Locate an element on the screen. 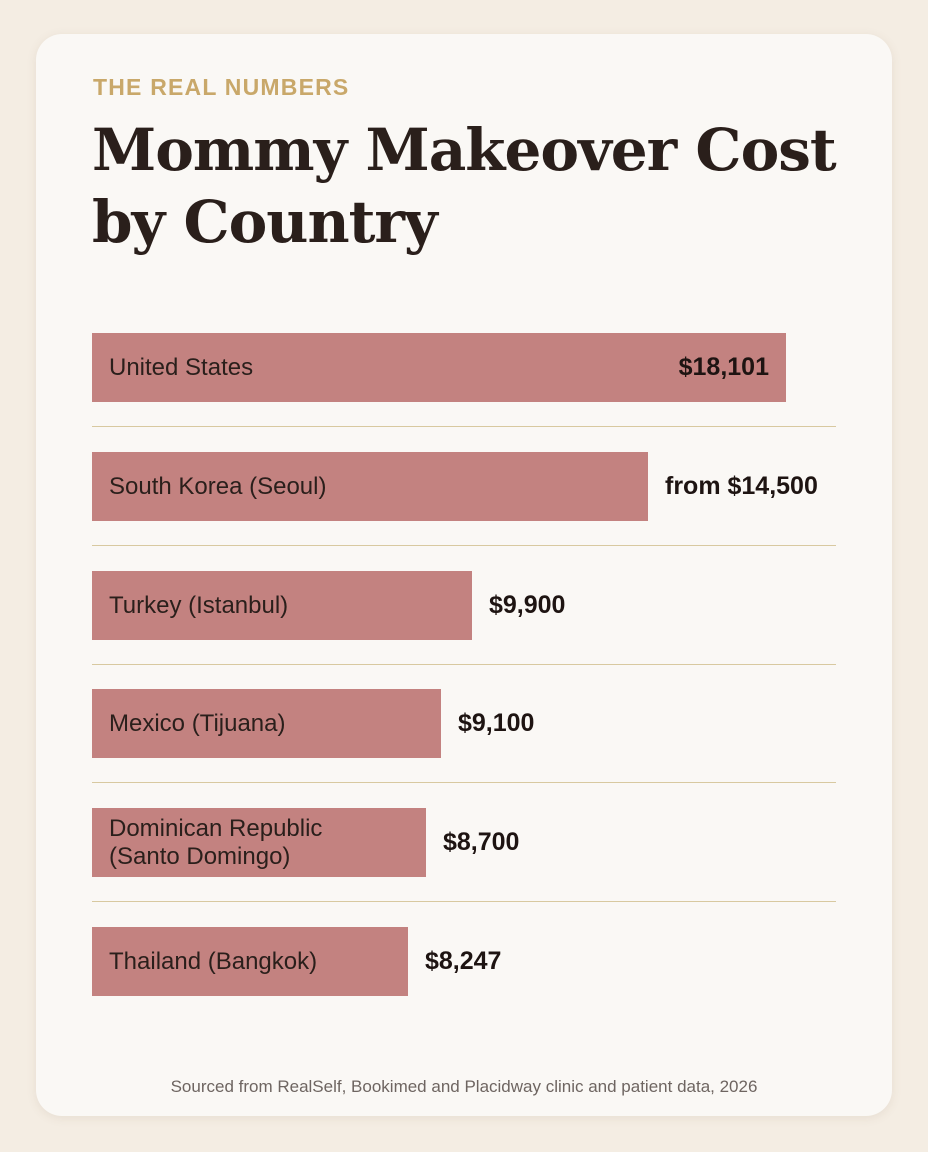 This screenshot has height=1152, width=928. bar-value-label: from $14,500 is located at coordinates (741, 486).